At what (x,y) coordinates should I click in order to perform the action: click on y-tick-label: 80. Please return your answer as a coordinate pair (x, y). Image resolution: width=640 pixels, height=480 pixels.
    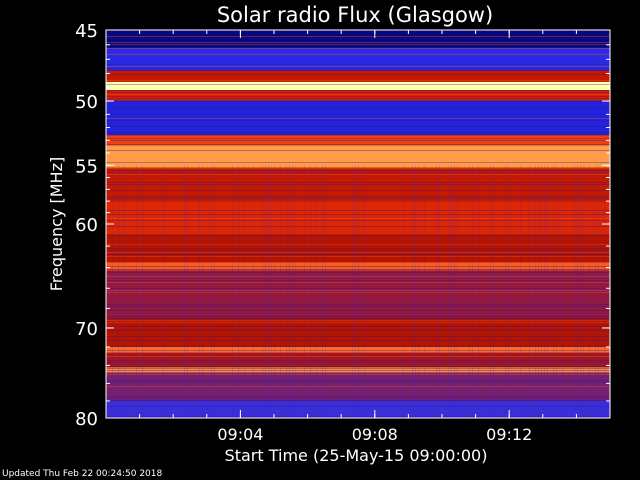
    Looking at the image, I should click on (86, 419).